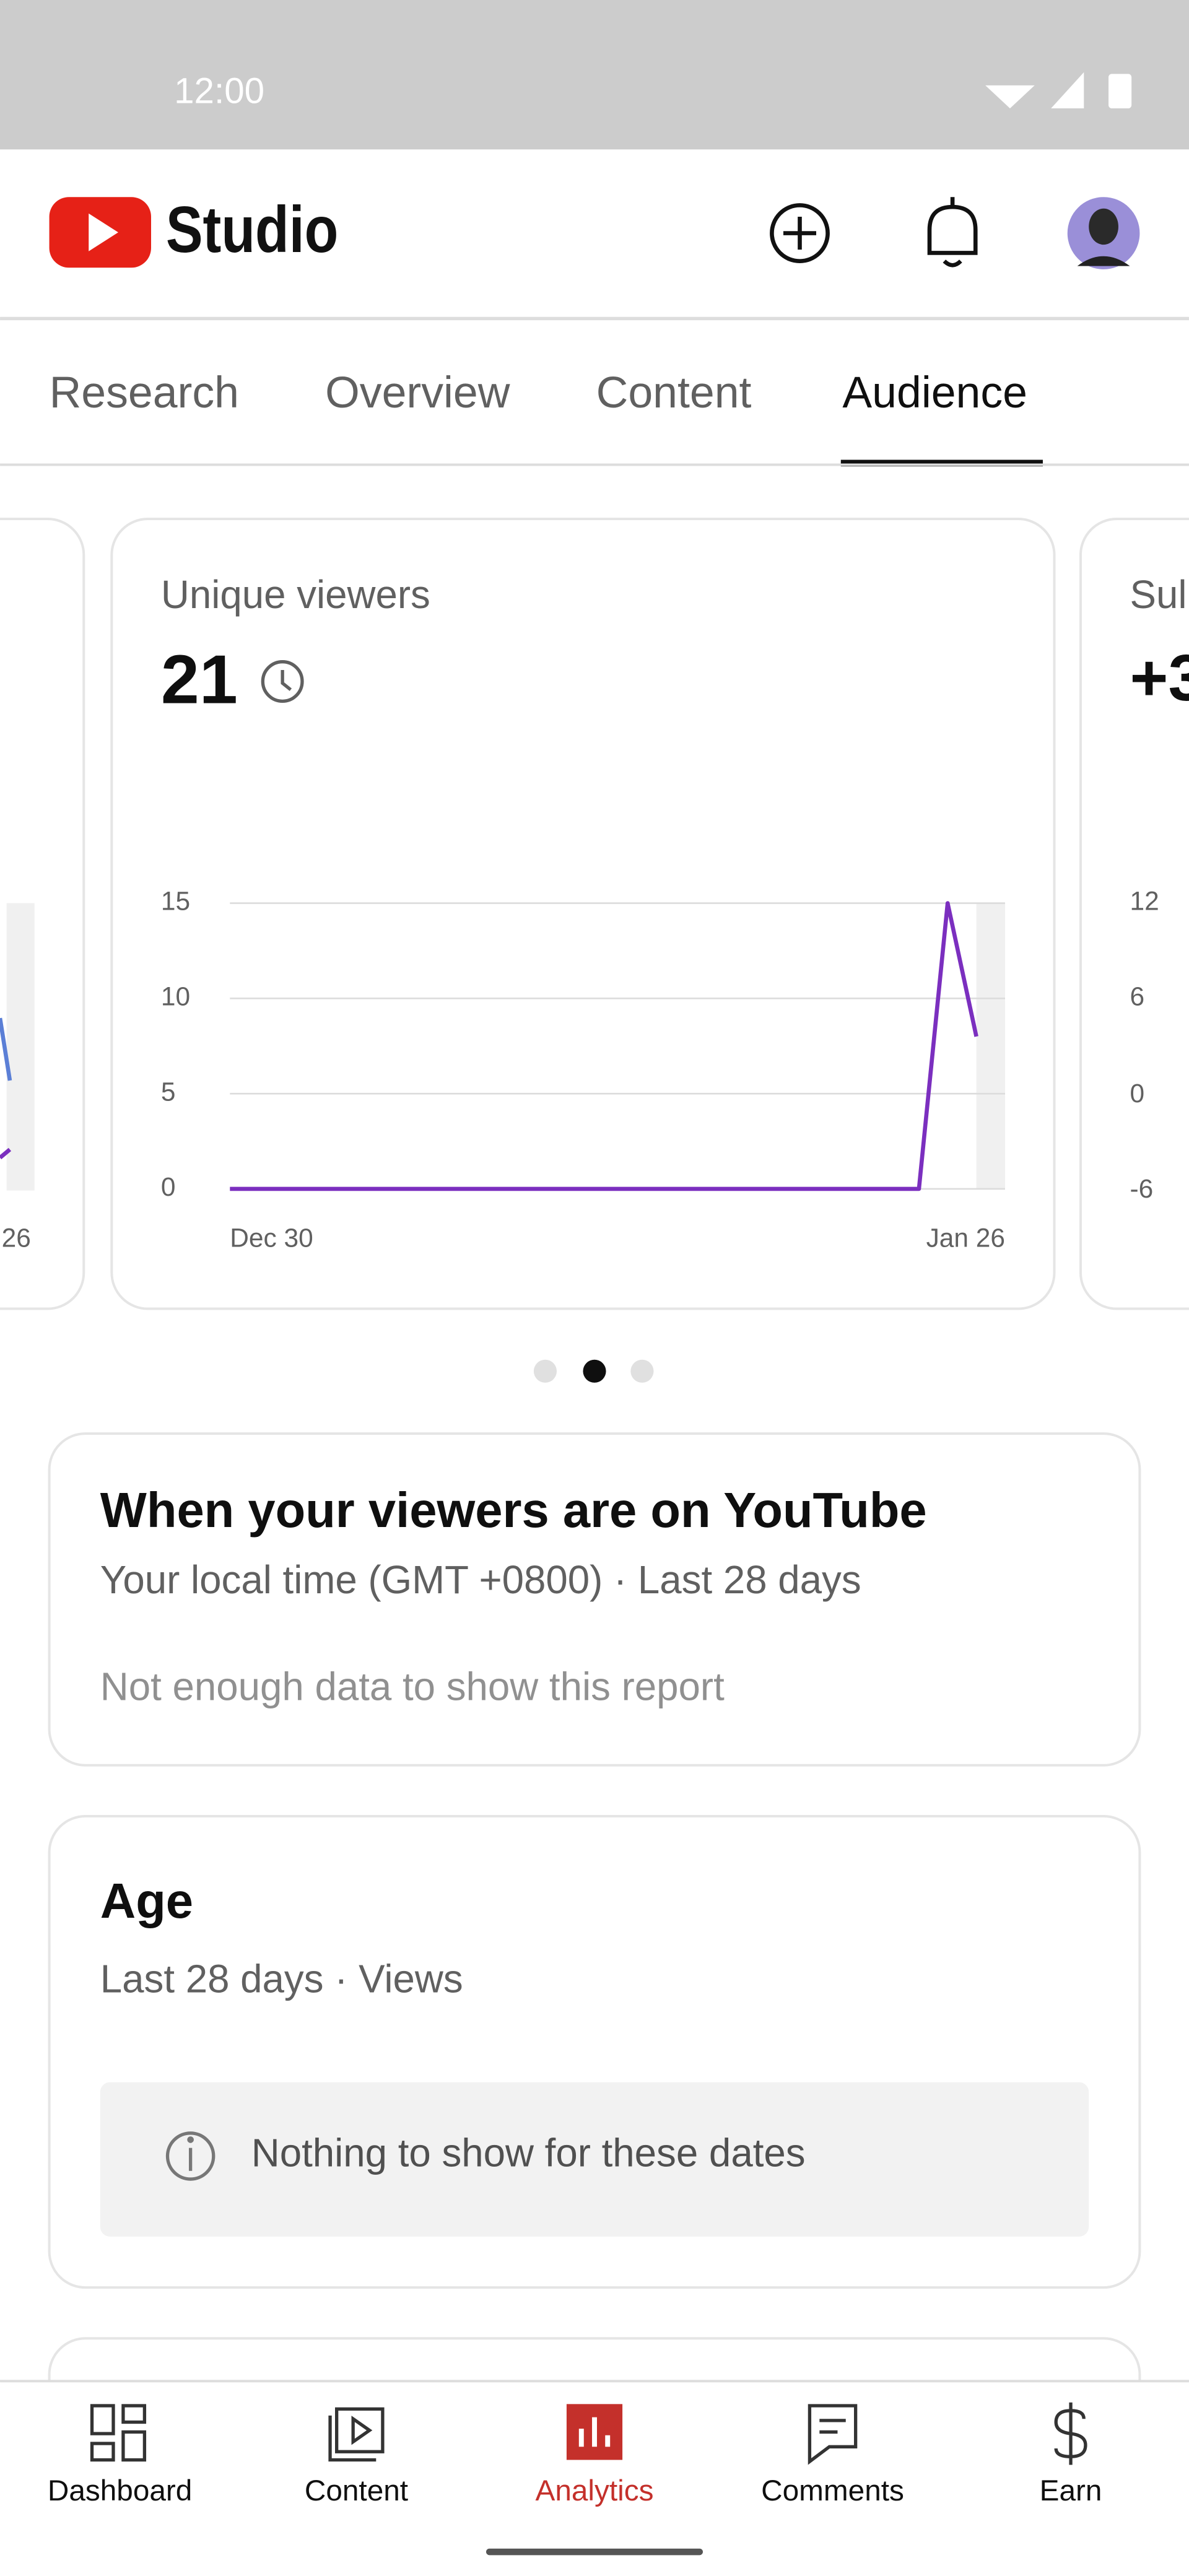 The width and height of the screenshot is (1189, 2576). What do you see at coordinates (941, 463) in the screenshot?
I see `tab-indicator` at bounding box center [941, 463].